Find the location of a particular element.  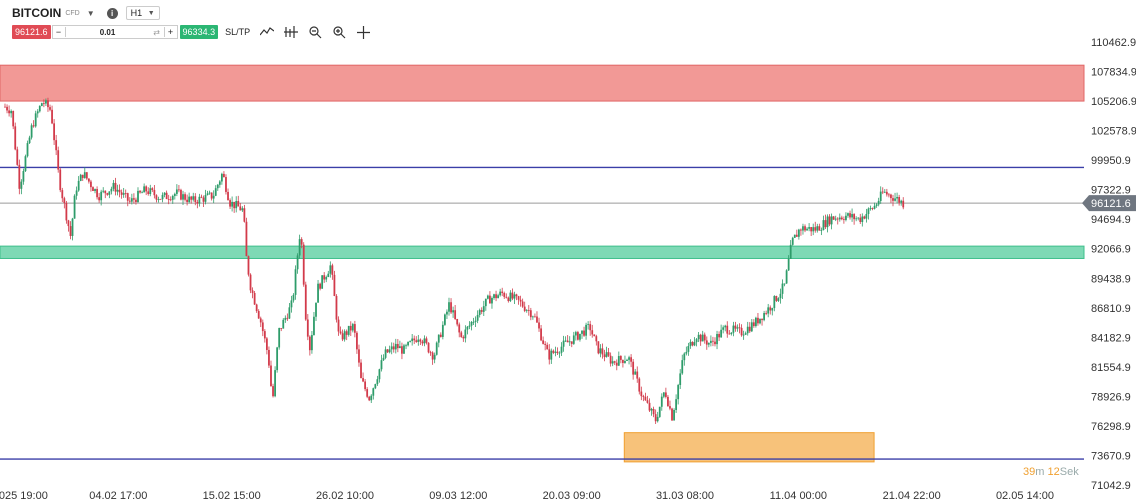

symbol-name: BITCOIN is located at coordinates (37, 13).